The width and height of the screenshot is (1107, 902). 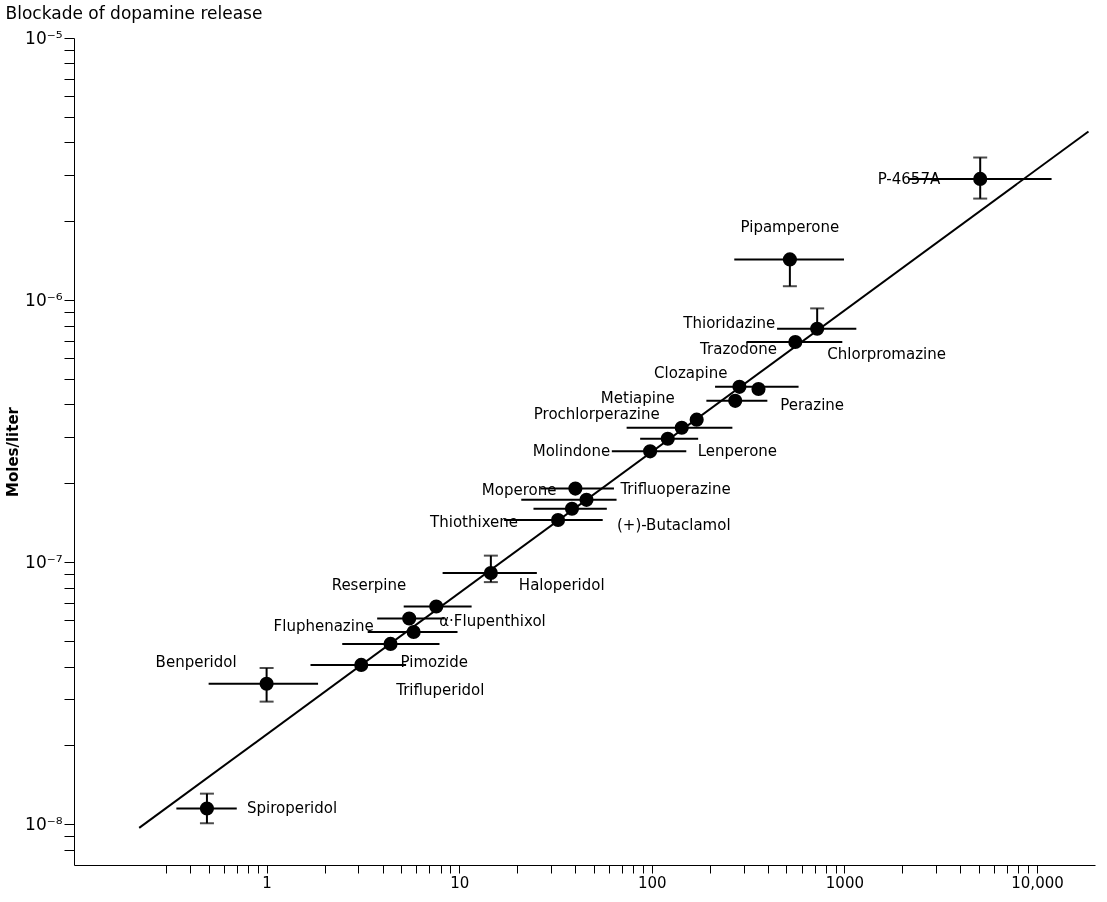 What do you see at coordinates (267, 882) in the screenshot?
I see `x-tick-label: 1` at bounding box center [267, 882].